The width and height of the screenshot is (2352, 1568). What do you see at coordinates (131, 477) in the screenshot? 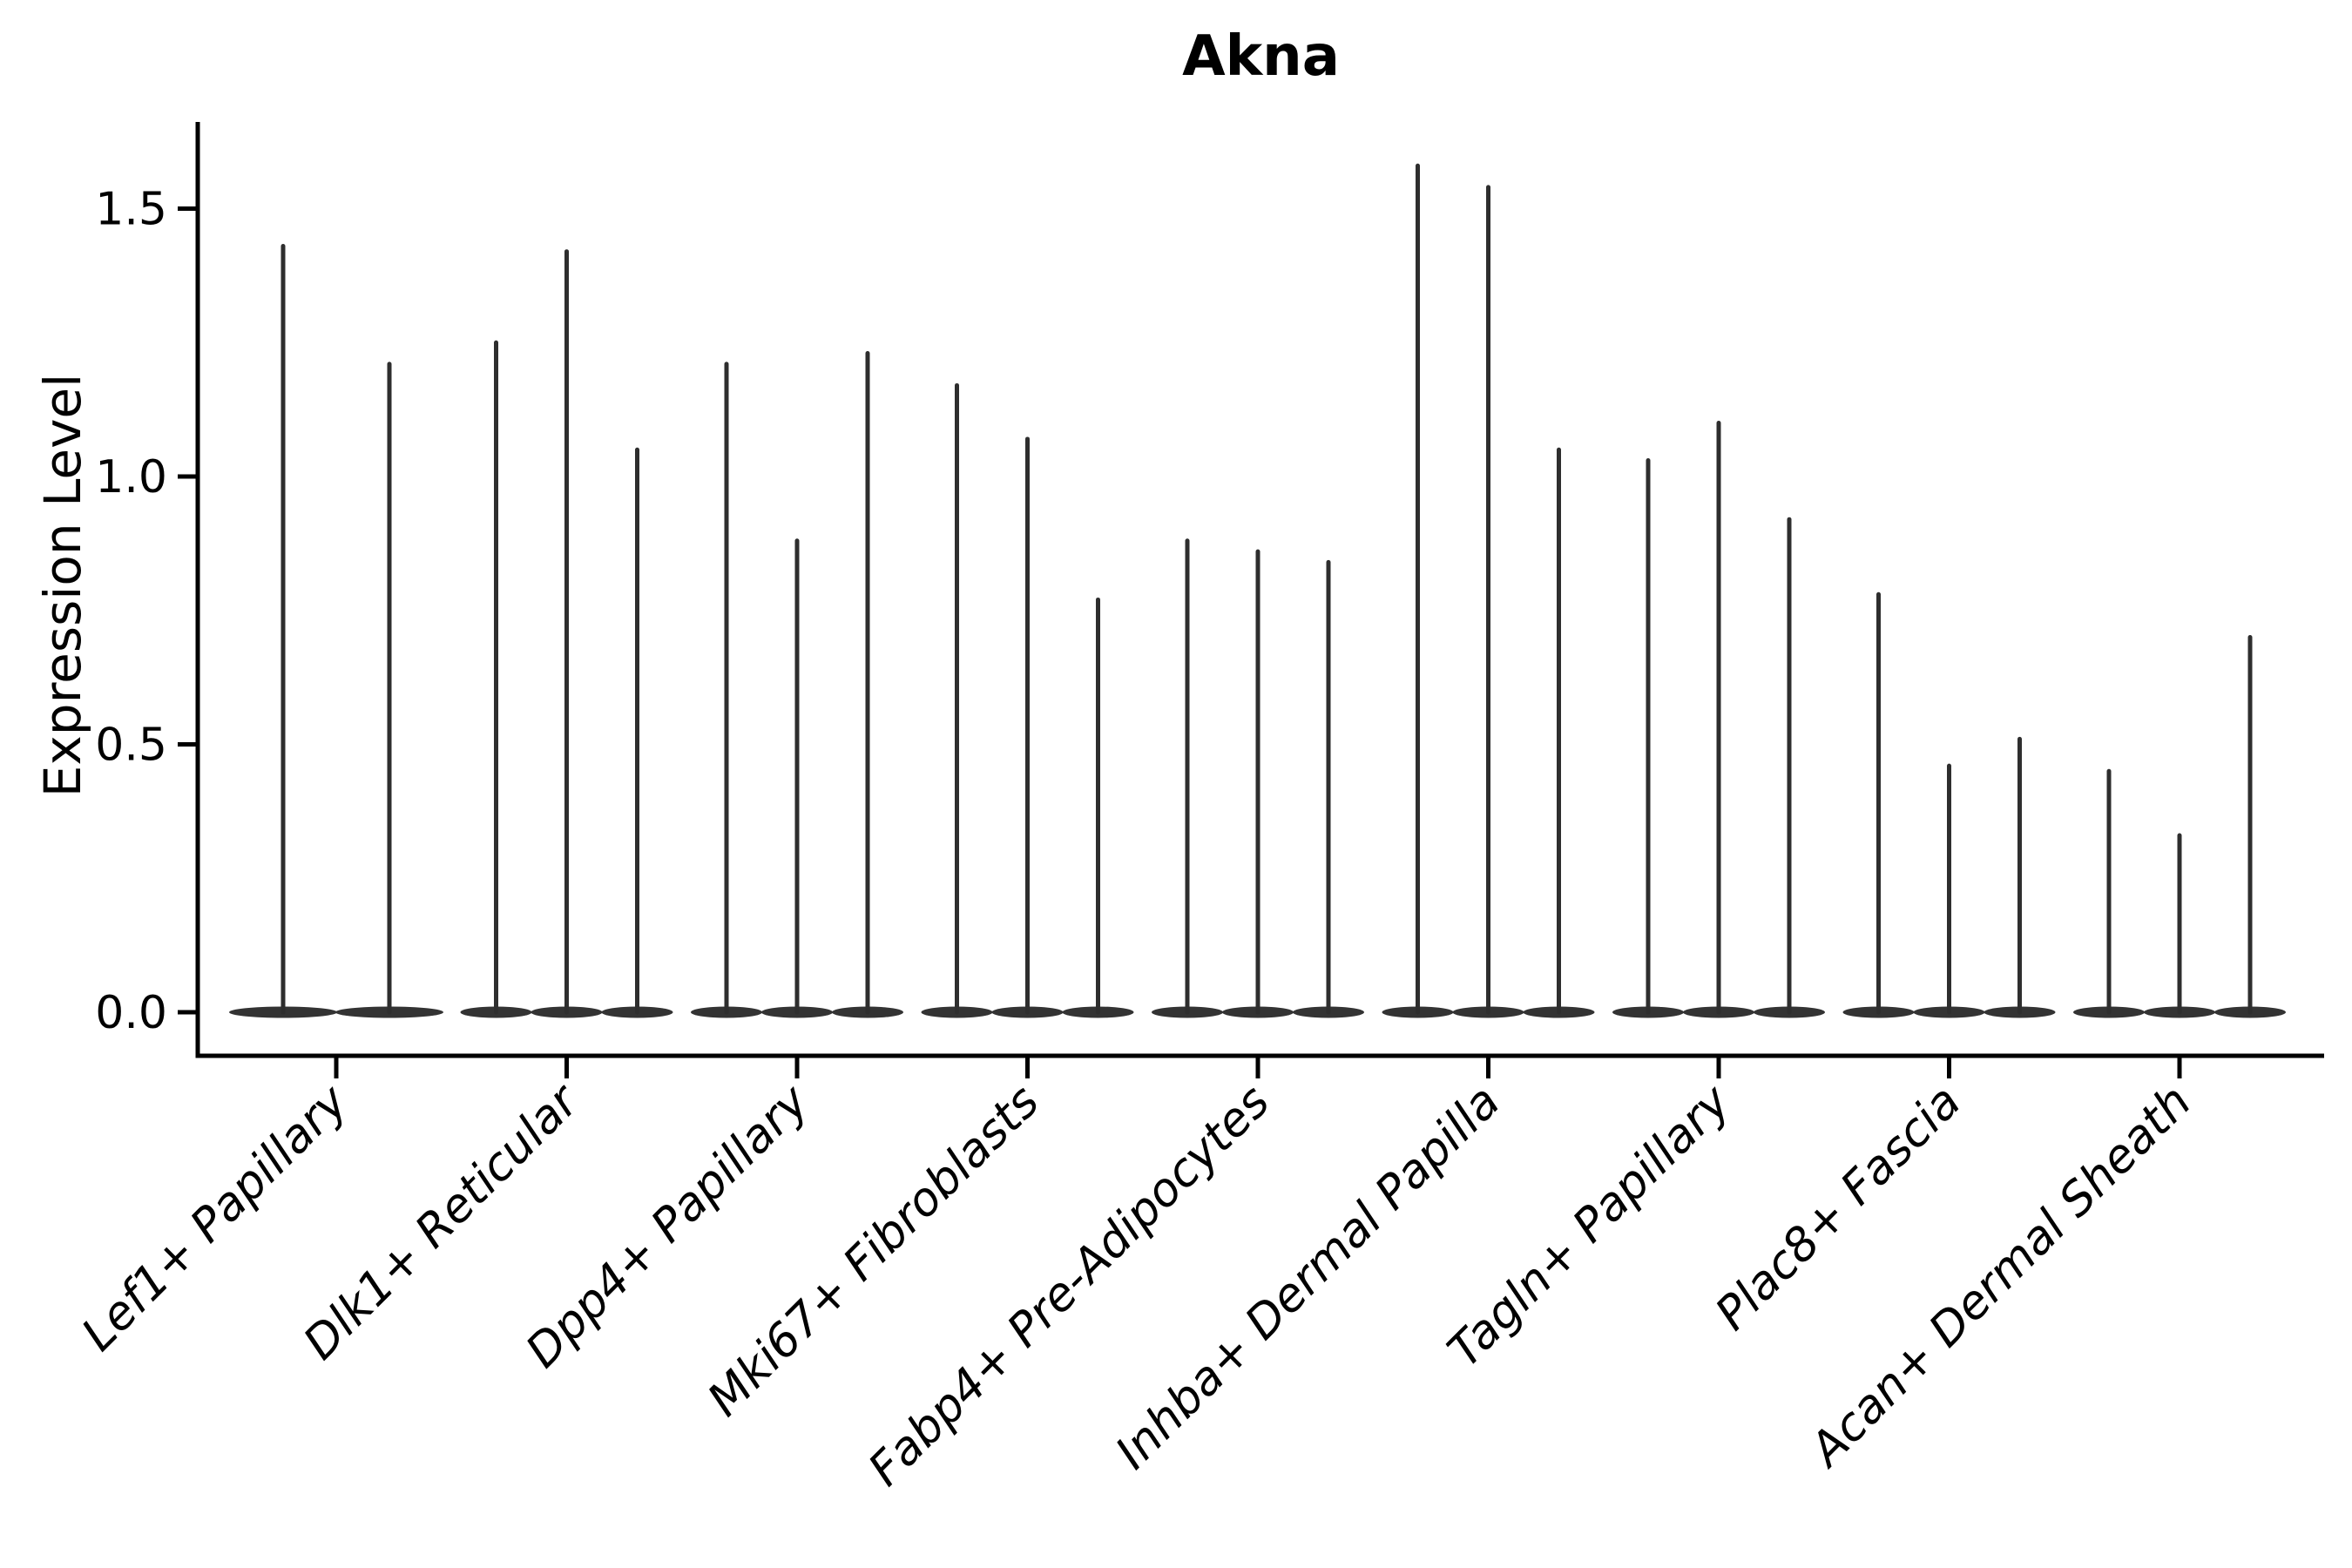
I see `y-tick-label: 1.0` at bounding box center [131, 477].